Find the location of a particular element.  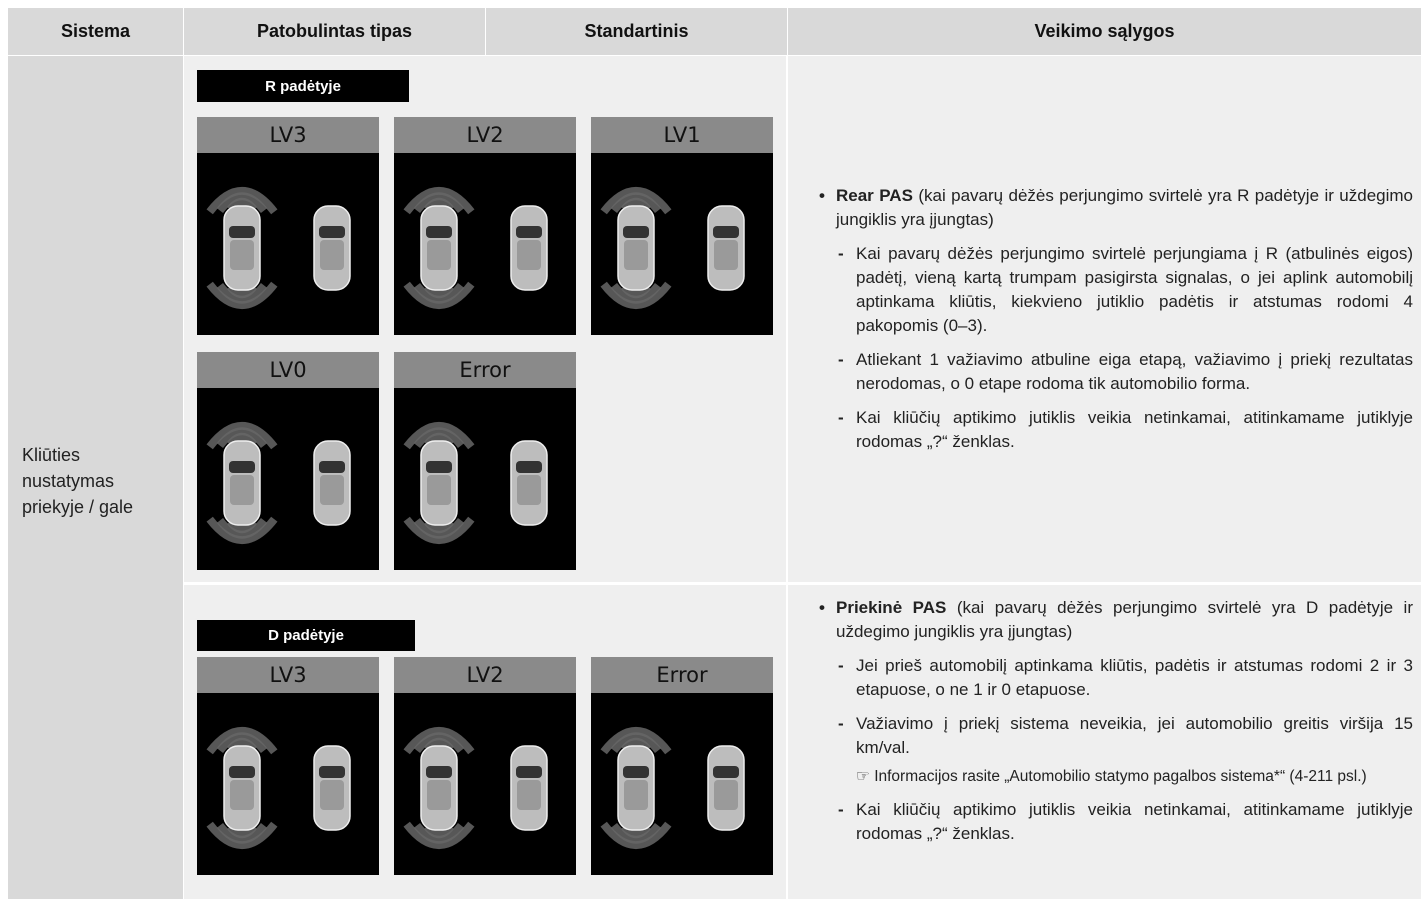

display-panel: LV0 is located at coordinates (288, 461).